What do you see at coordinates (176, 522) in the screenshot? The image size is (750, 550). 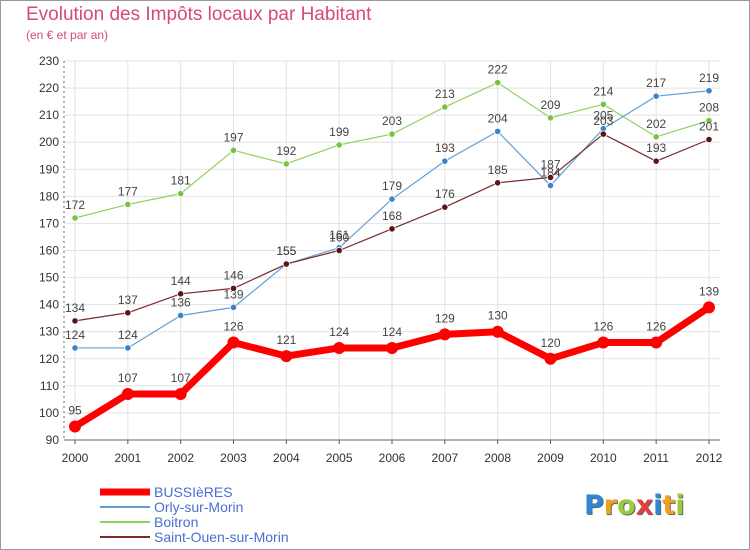 I see `legend-label: Boitron` at bounding box center [176, 522].